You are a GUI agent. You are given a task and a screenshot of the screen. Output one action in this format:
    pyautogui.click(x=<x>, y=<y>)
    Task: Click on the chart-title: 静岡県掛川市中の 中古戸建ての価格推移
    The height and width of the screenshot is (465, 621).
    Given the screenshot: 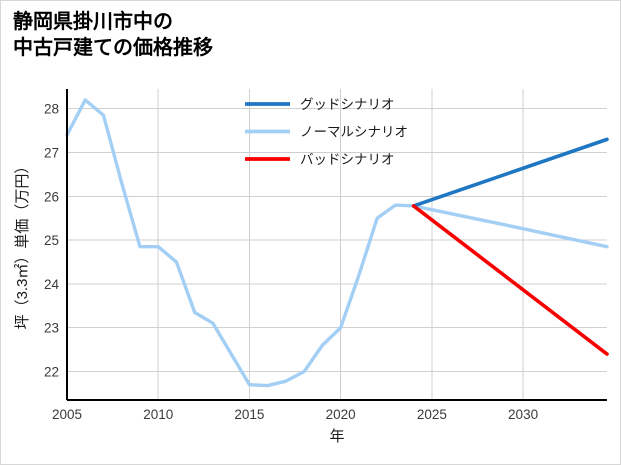 What is the action you would take?
    pyautogui.click(x=113, y=35)
    